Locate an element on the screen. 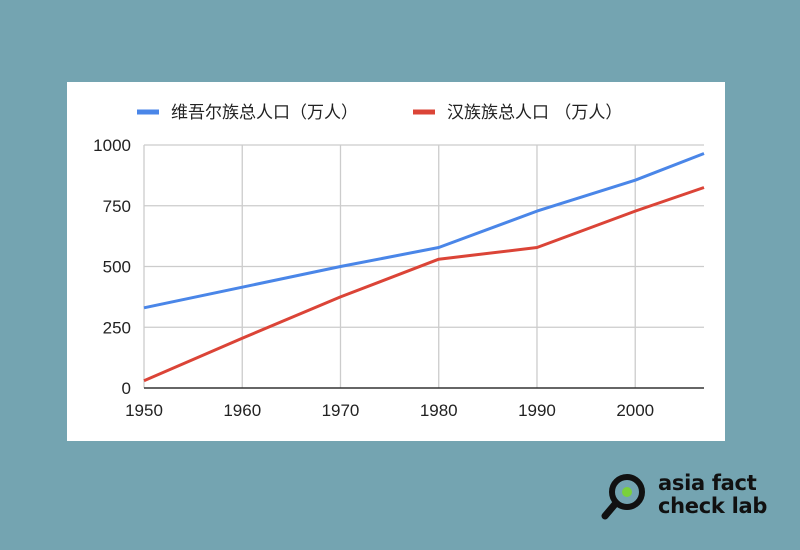 This screenshot has height=550, width=800. magnifier-logo-icon is located at coordinates (623, 497).